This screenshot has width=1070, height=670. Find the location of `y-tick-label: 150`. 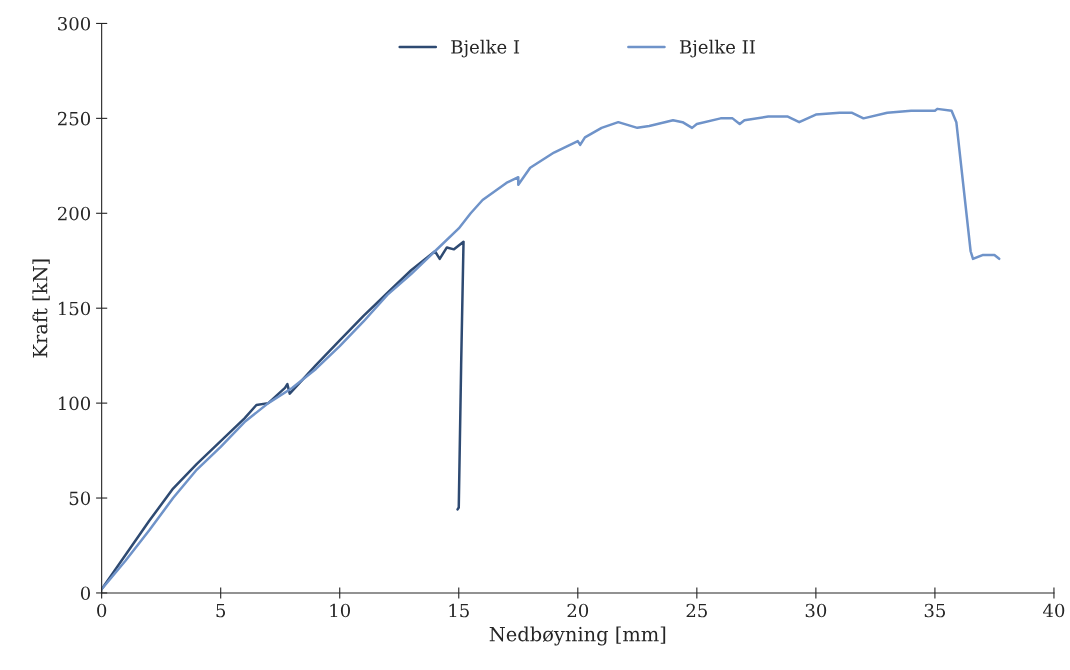

y-tick-label: 150 is located at coordinates (74, 308).